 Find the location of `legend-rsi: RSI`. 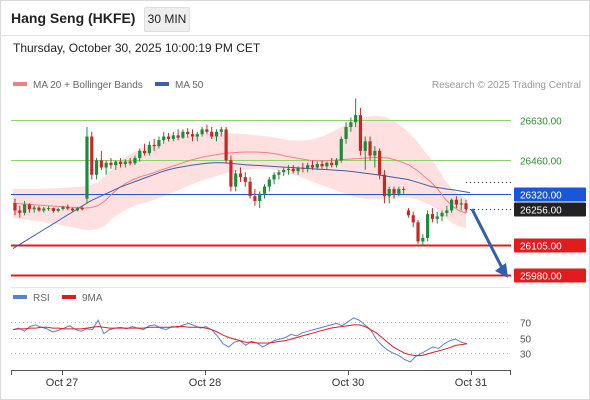

legend-rsi: RSI is located at coordinates (31, 298).